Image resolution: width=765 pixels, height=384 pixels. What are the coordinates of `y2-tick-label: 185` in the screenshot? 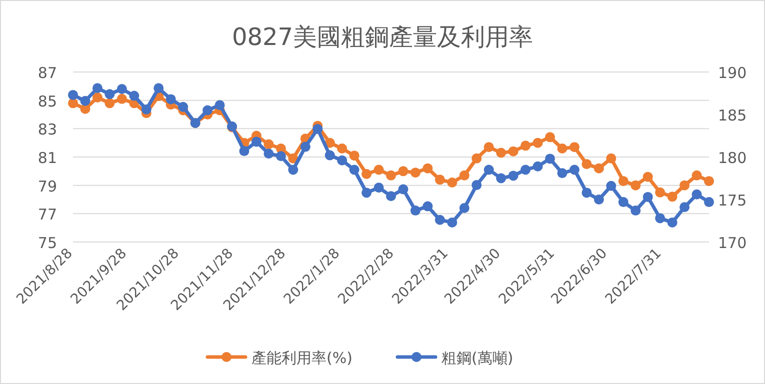 It's located at (732, 115).